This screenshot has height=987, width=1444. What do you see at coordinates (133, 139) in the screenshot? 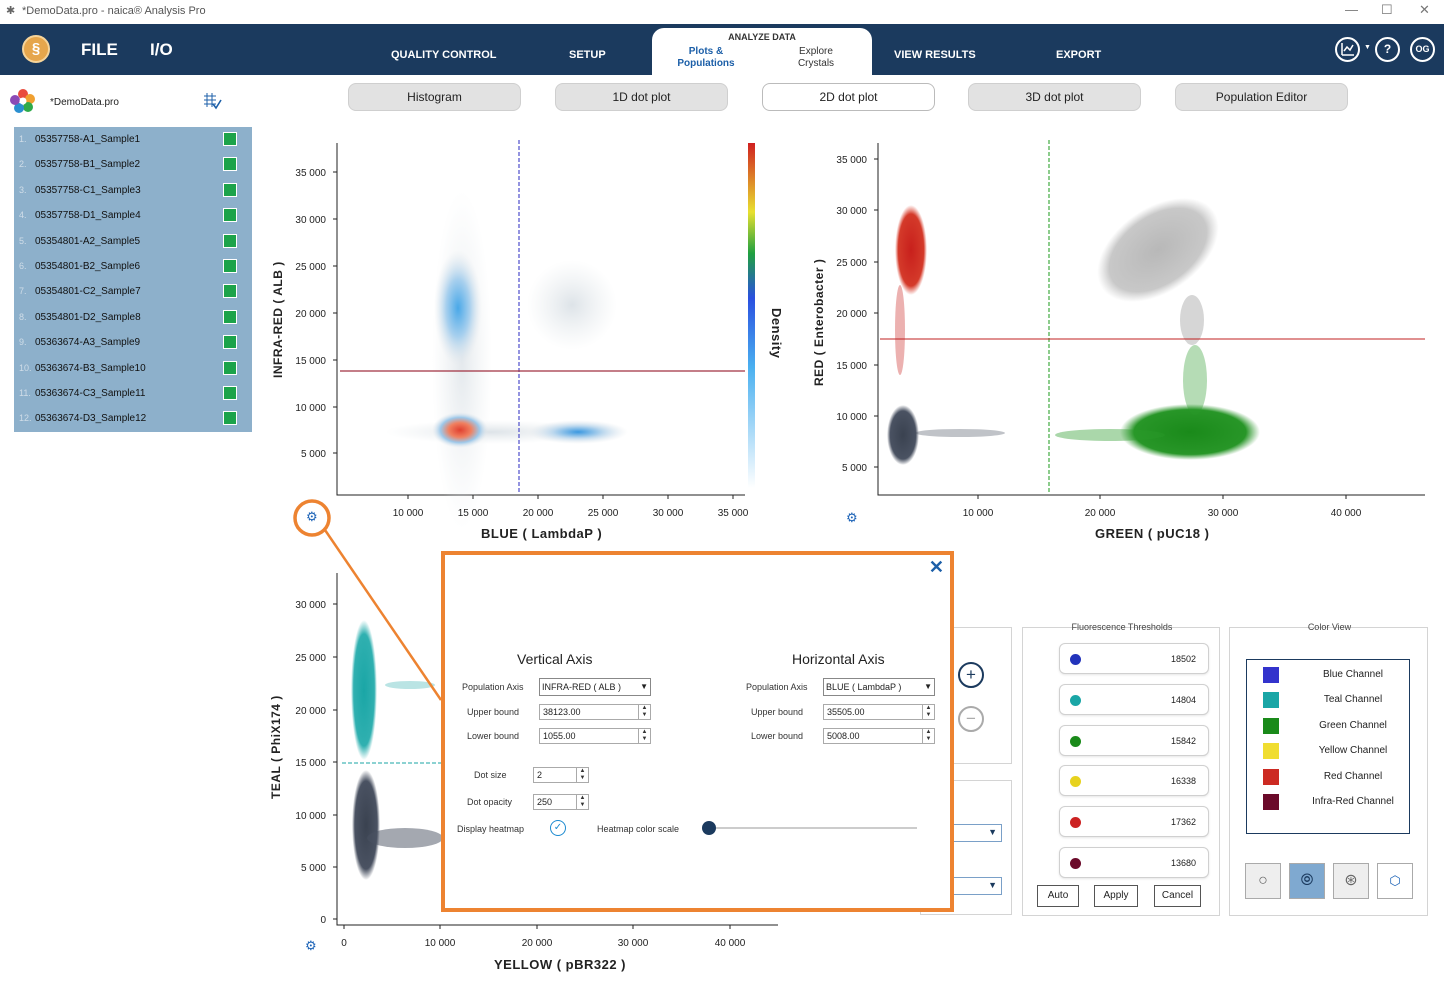
I see `sample-list-item: 1. 05357758-A1_Sample1` at bounding box center [133, 139].